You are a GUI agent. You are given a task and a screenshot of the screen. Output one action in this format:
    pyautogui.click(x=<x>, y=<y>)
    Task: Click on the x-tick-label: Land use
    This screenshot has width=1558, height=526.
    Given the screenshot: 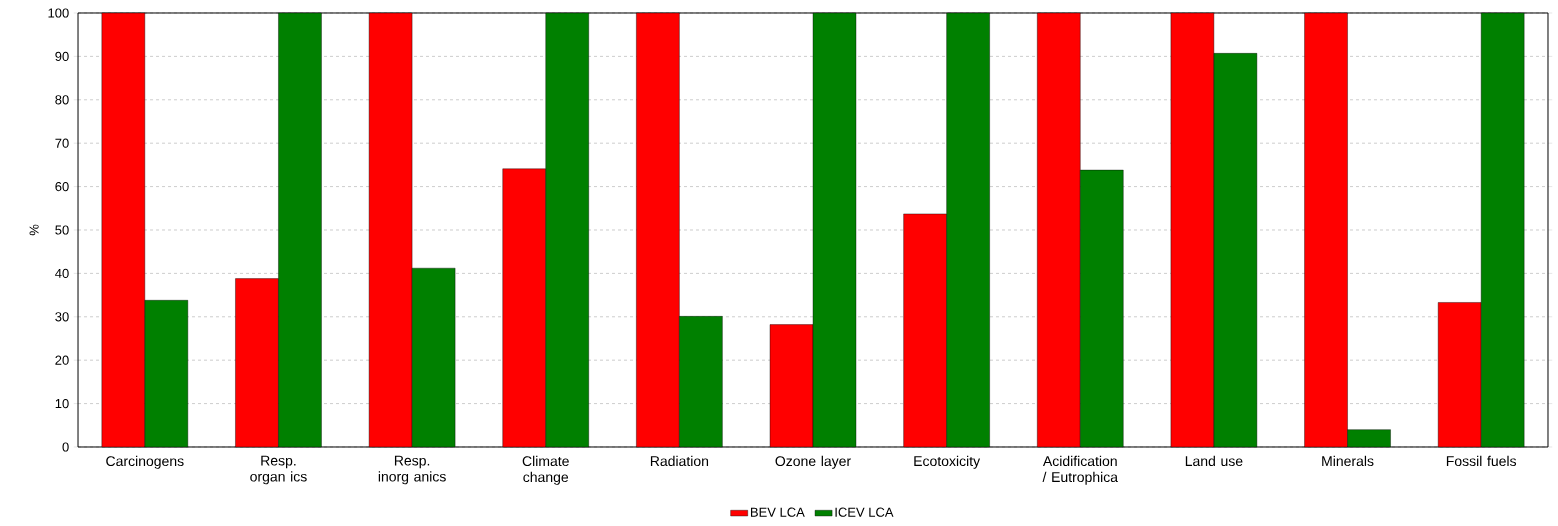 What is the action you would take?
    pyautogui.click(x=1214, y=461)
    